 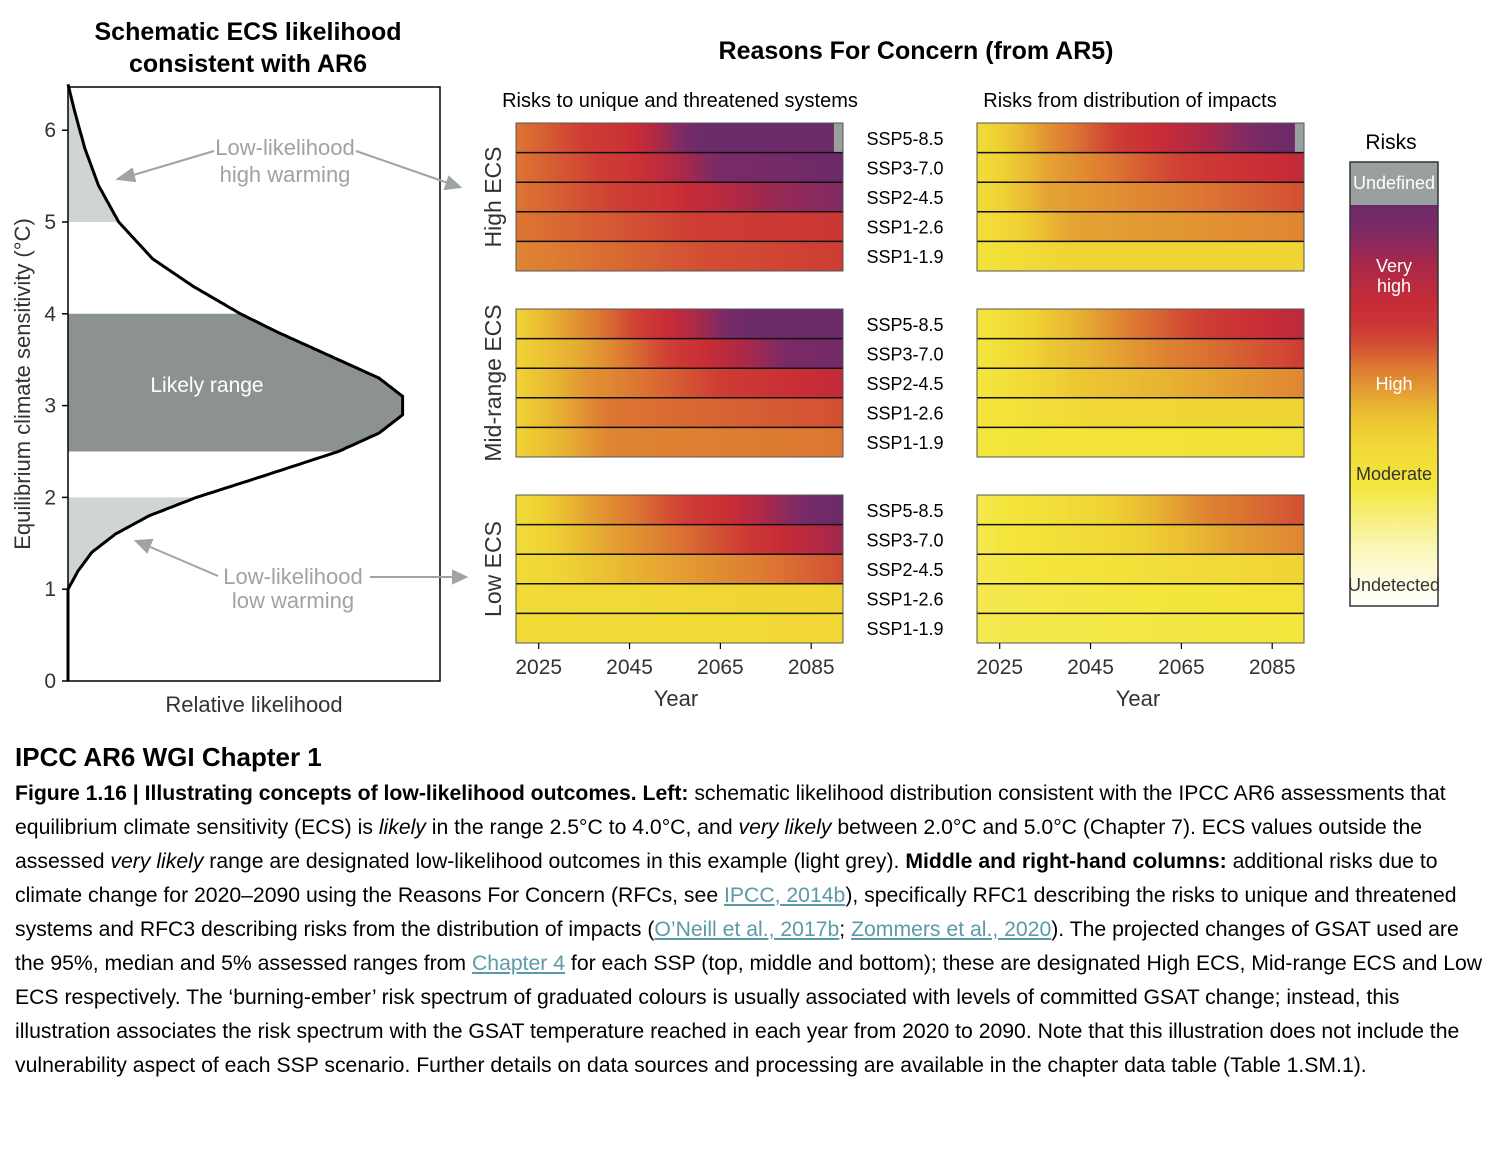 What do you see at coordinates (1138, 698) in the screenshot?
I see `rfc3-x-axis-label: Year` at bounding box center [1138, 698].